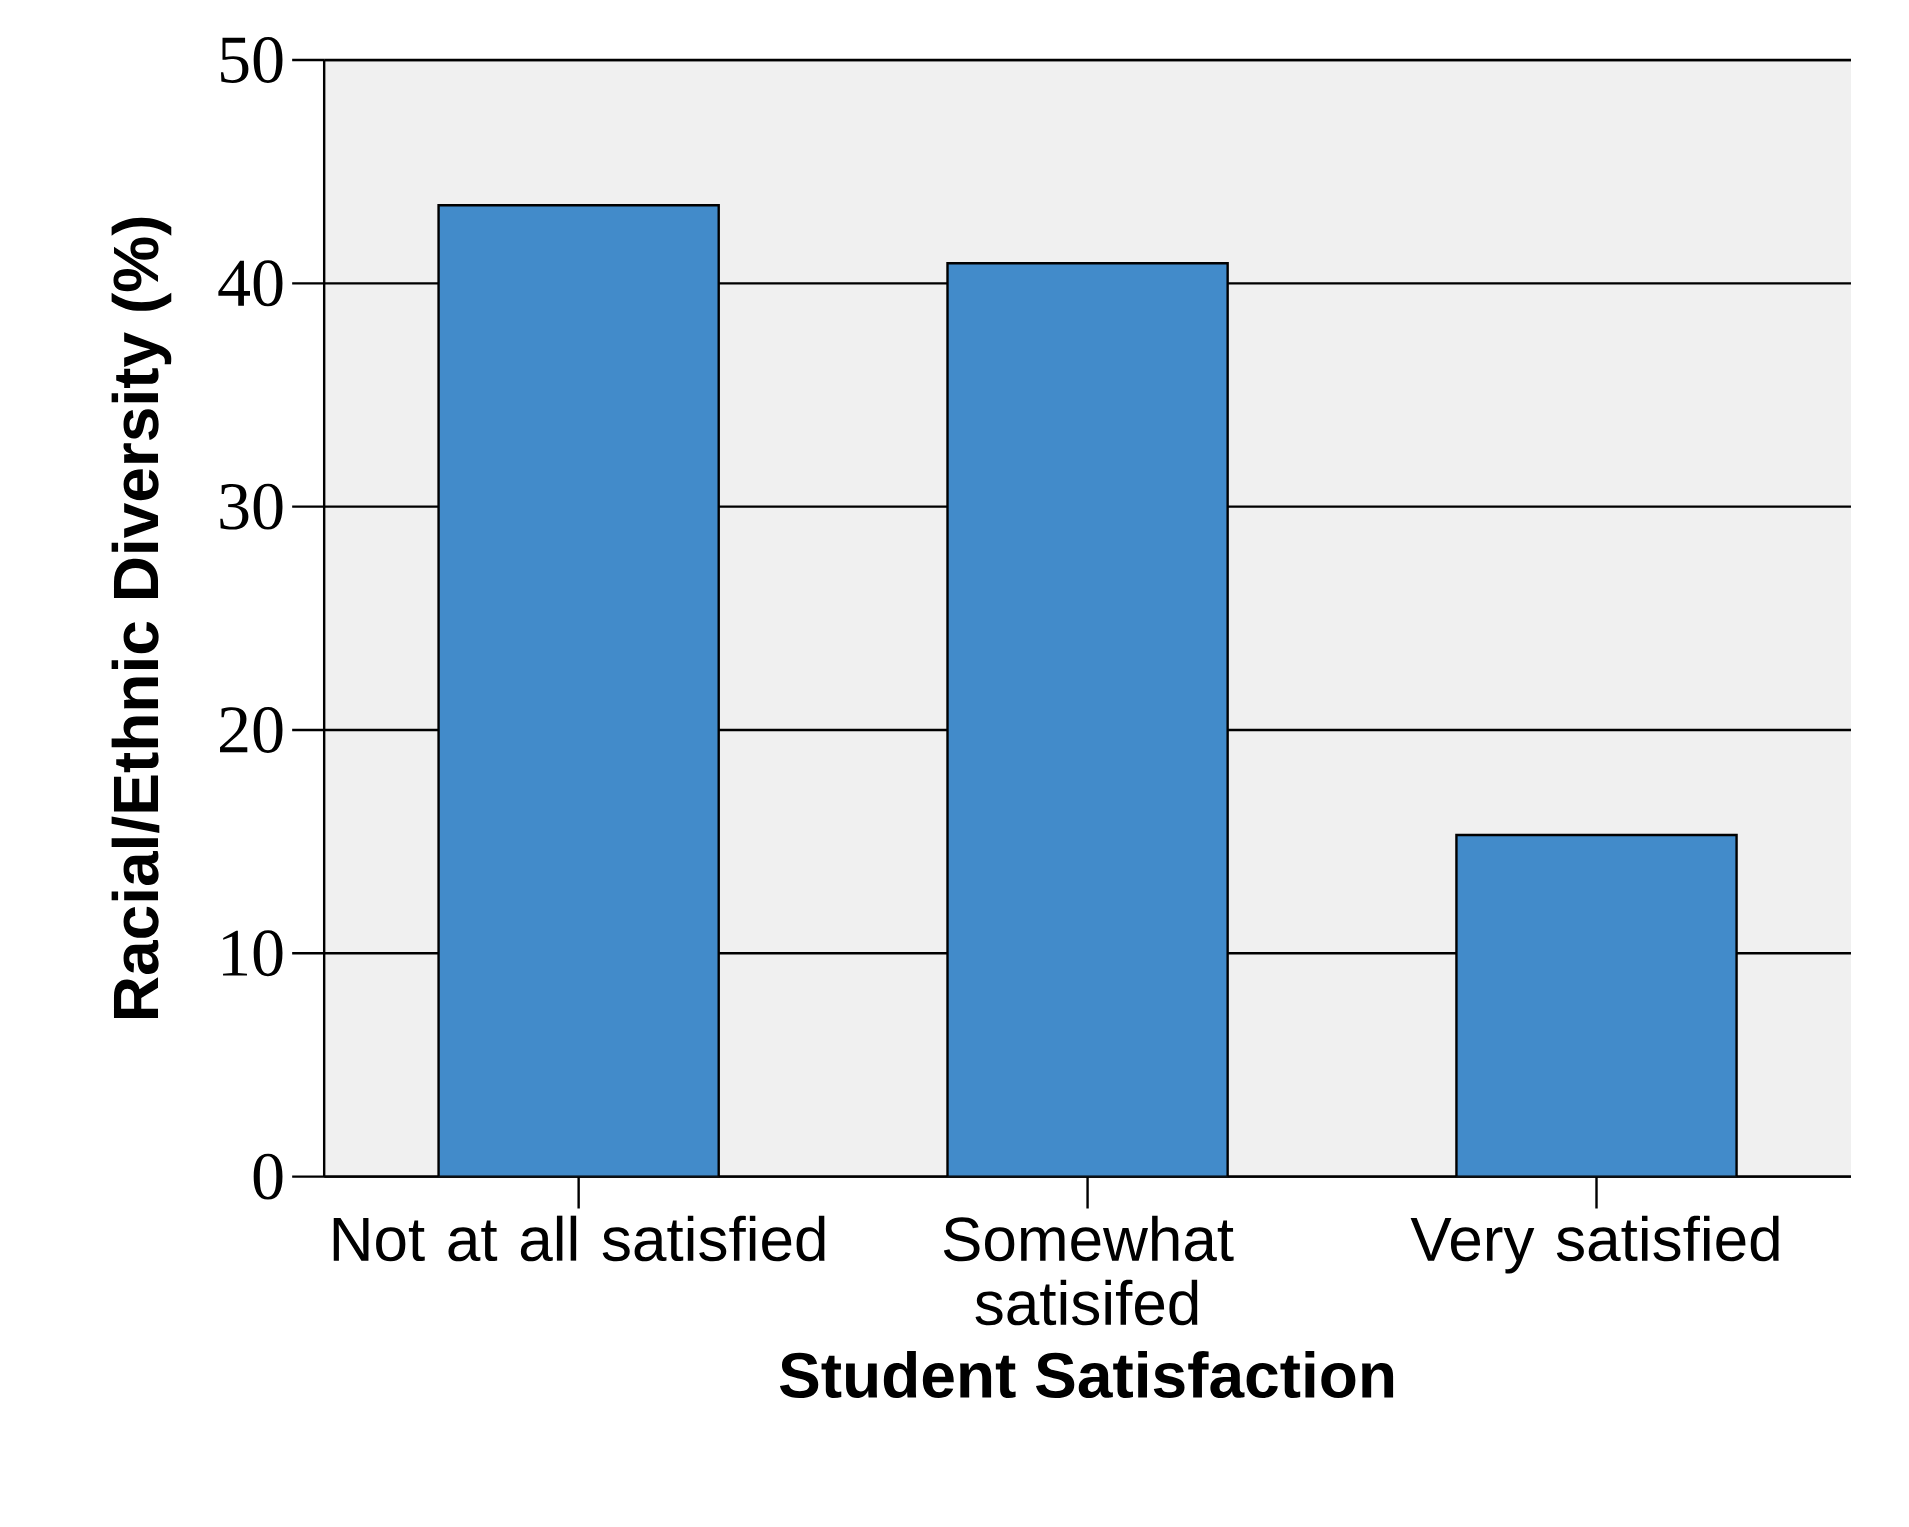  What do you see at coordinates (251, 730) in the screenshot?
I see `y-tick-label: 20` at bounding box center [251, 730].